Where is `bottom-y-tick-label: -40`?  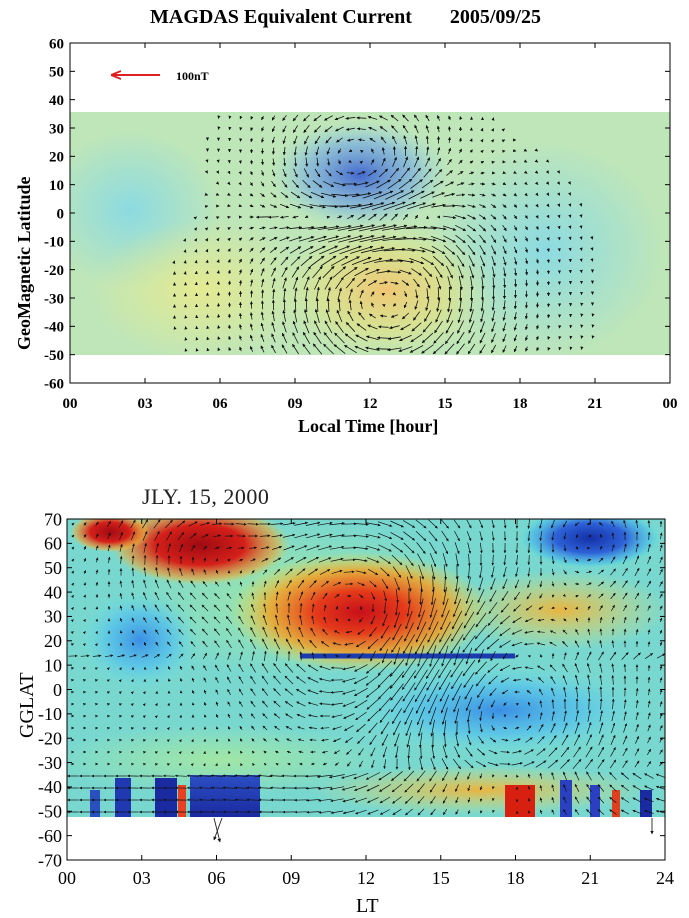
bottom-y-tick-label: -40 is located at coordinates (50, 787).